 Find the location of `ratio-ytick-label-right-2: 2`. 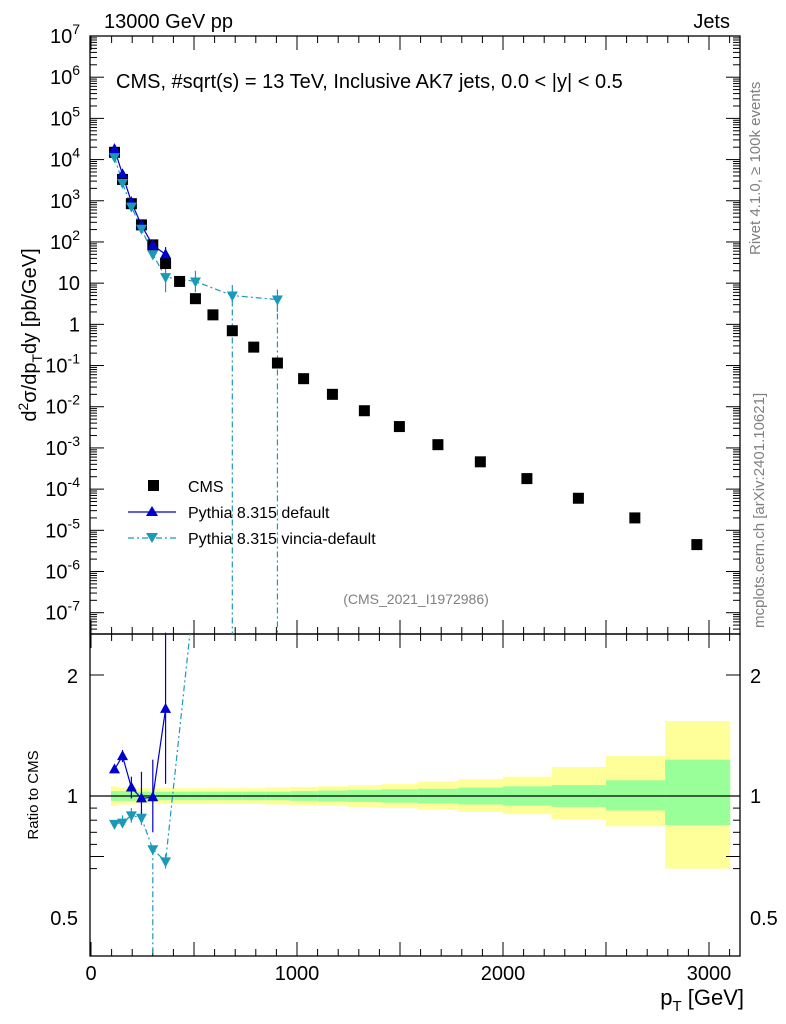

ratio-ytick-label-right-2: 2 is located at coordinates (755, 677).